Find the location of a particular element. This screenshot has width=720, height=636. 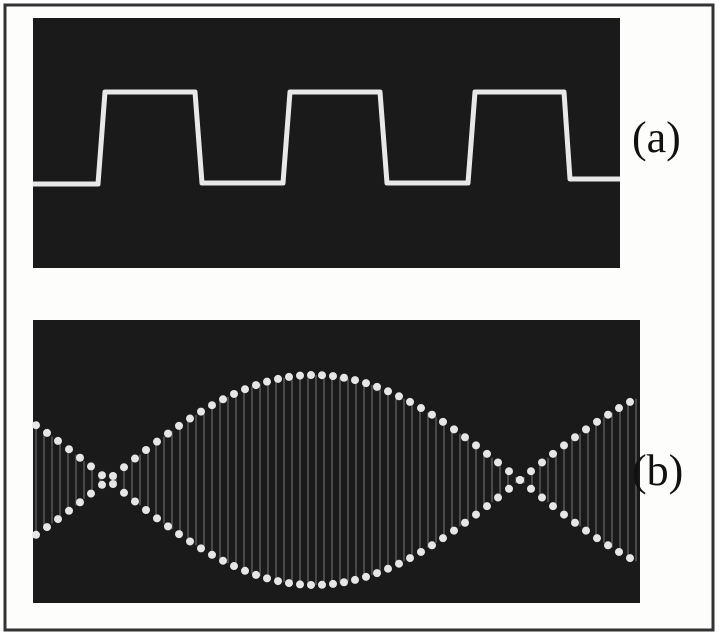

panel-label: (a) is located at coordinates (656, 137).